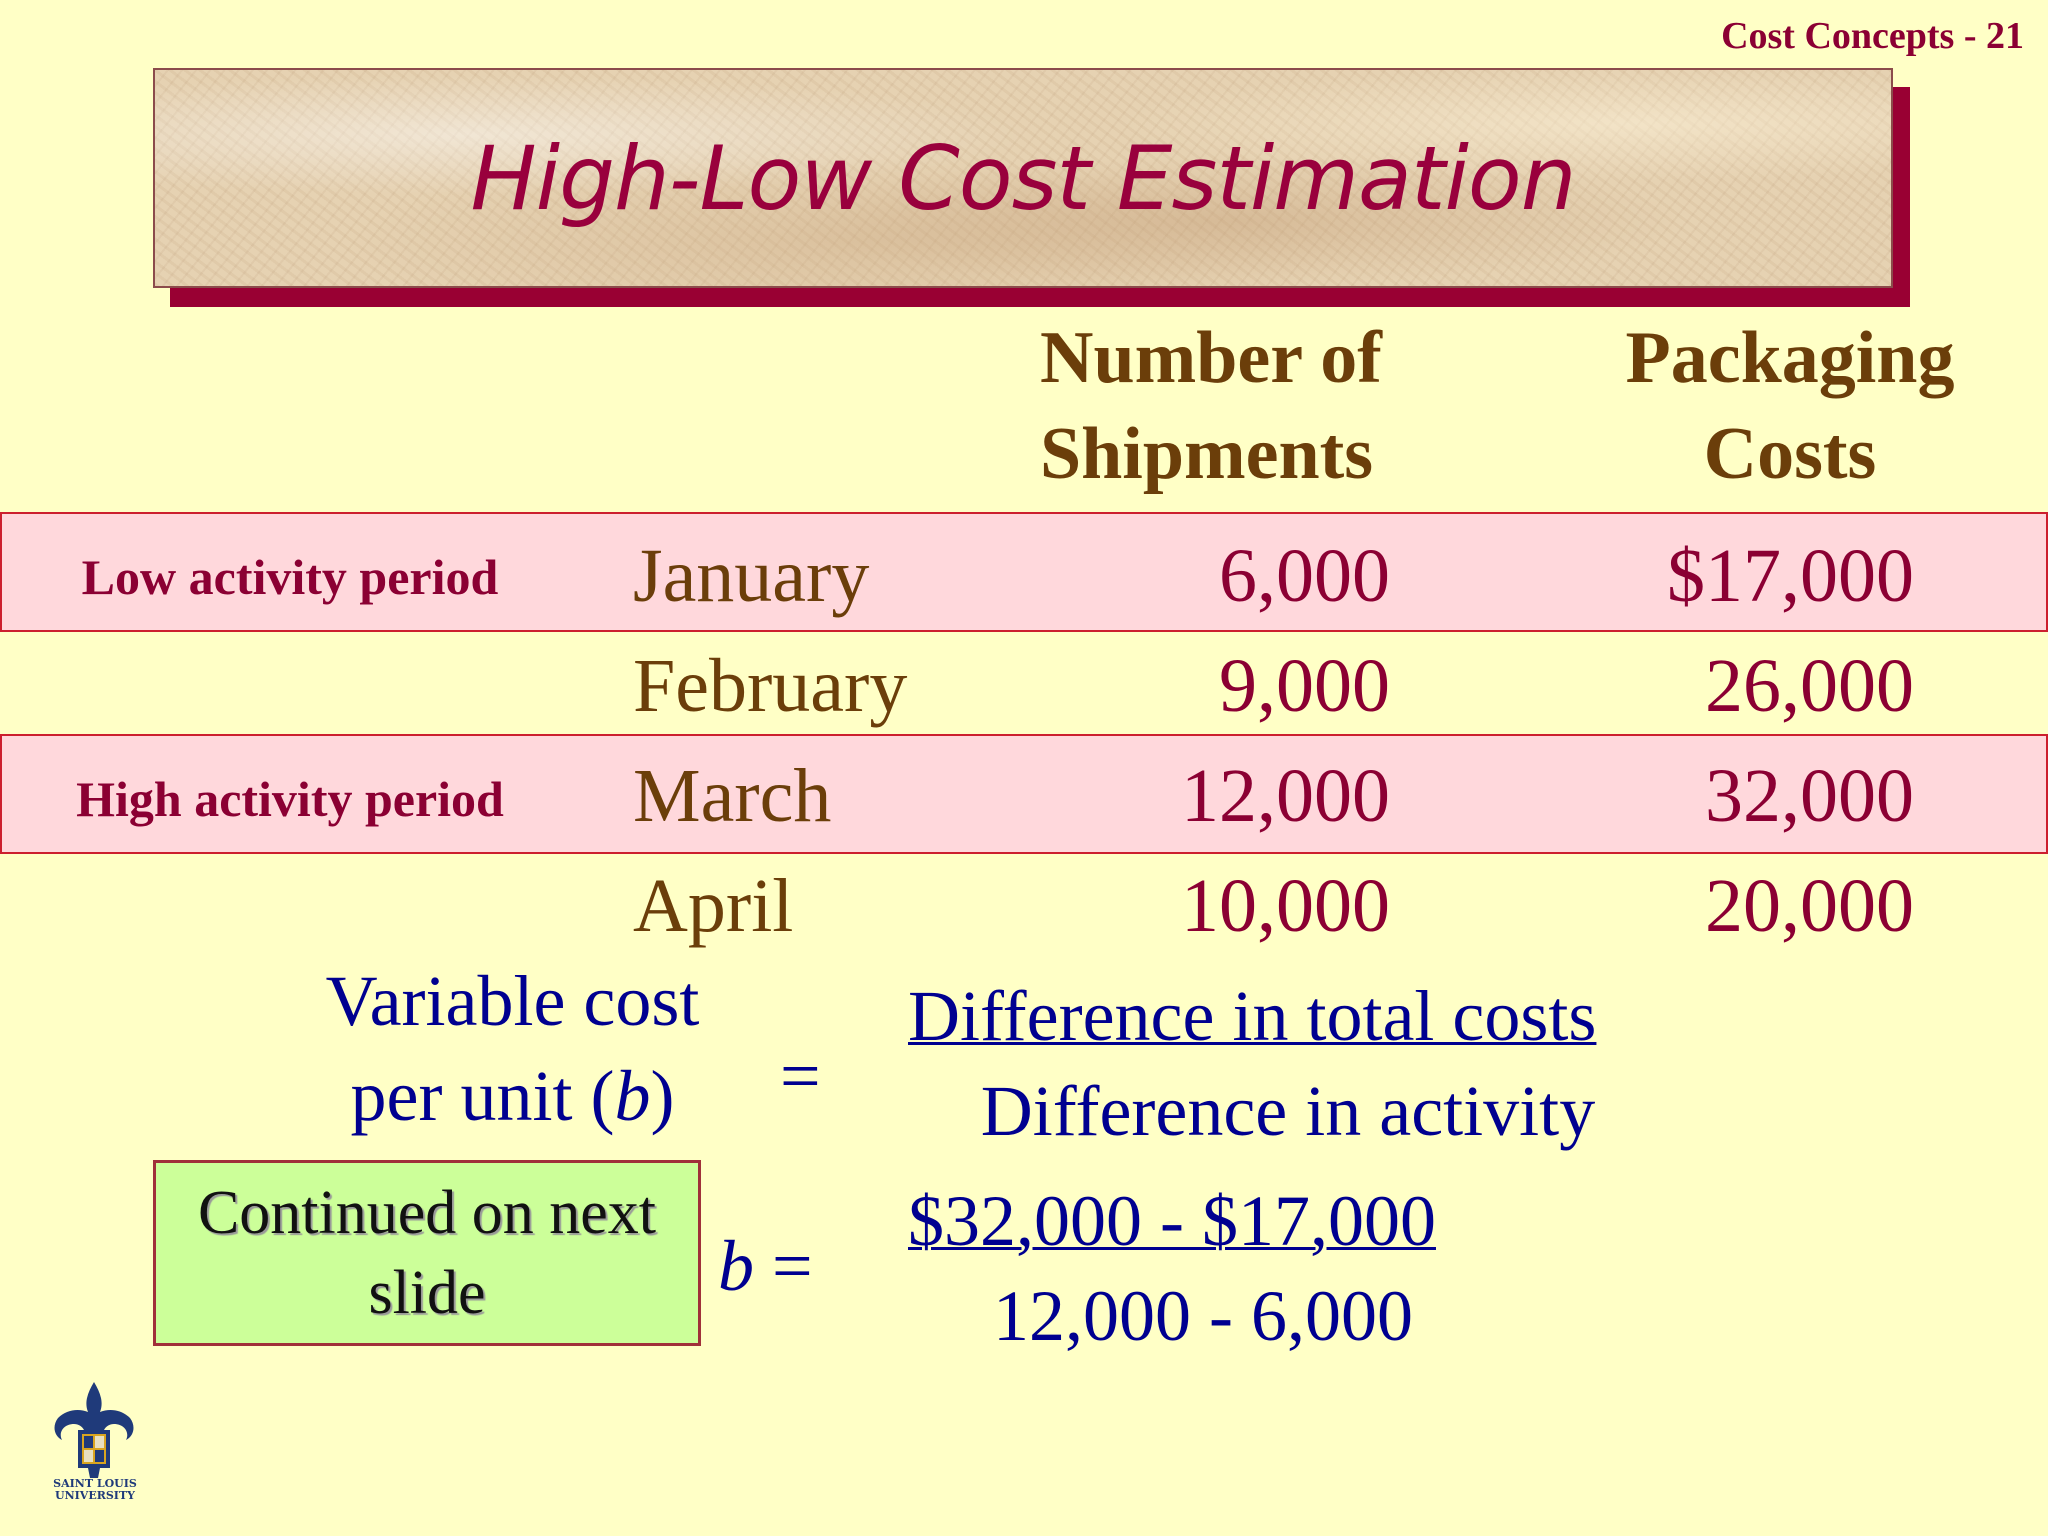 The width and height of the screenshot is (2048, 1536). What do you see at coordinates (427, 1213) in the screenshot?
I see `continued-note-line1: Continued on next` at bounding box center [427, 1213].